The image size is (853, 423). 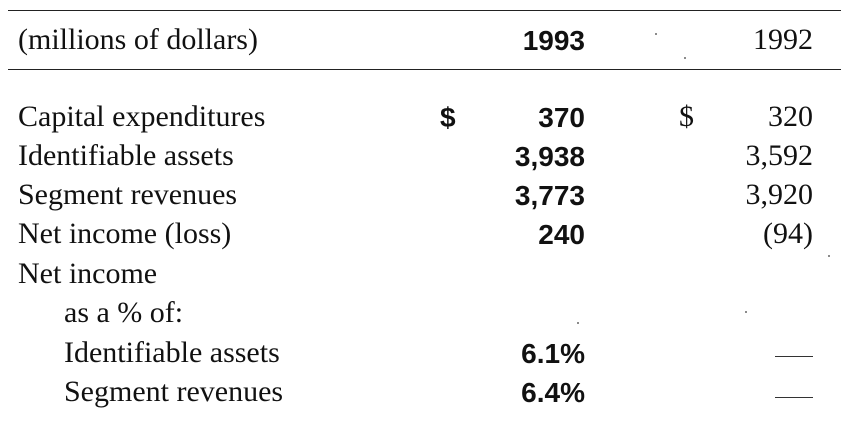 What do you see at coordinates (125, 233) in the screenshot?
I see `row-label-net-income-loss: Net income (loss)` at bounding box center [125, 233].